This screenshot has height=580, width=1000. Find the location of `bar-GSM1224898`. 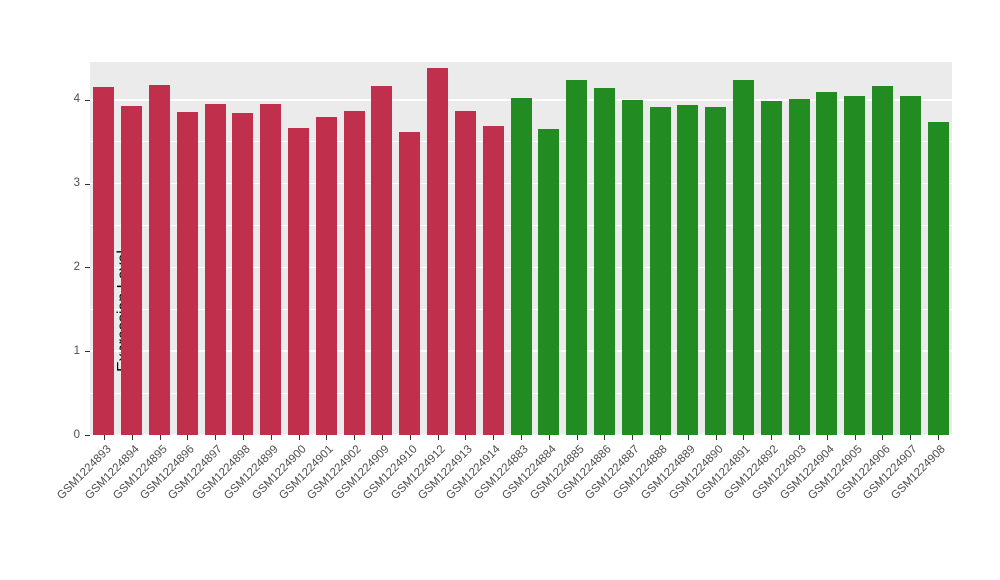

bar-GSM1224898 is located at coordinates (243, 274).